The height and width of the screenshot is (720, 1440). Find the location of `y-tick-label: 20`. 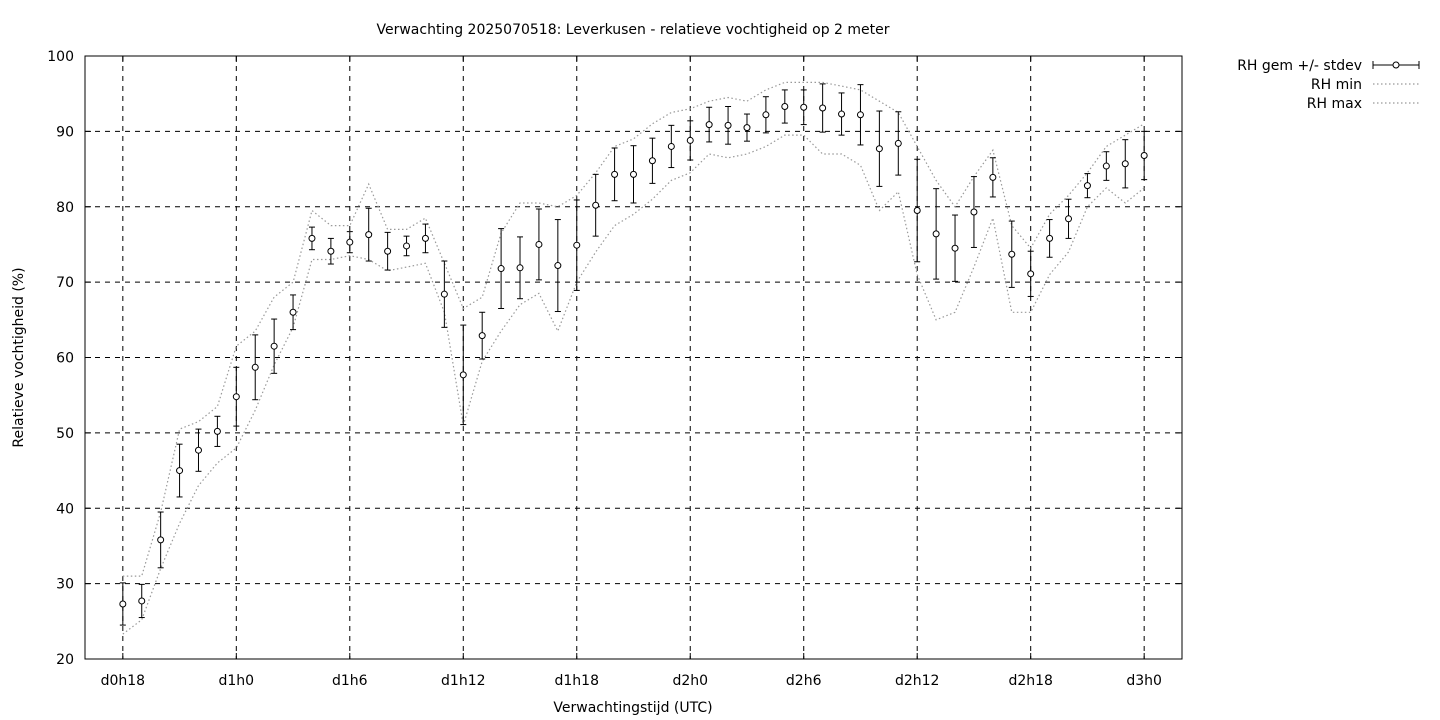

y-tick-label: 20 is located at coordinates (65, 660).